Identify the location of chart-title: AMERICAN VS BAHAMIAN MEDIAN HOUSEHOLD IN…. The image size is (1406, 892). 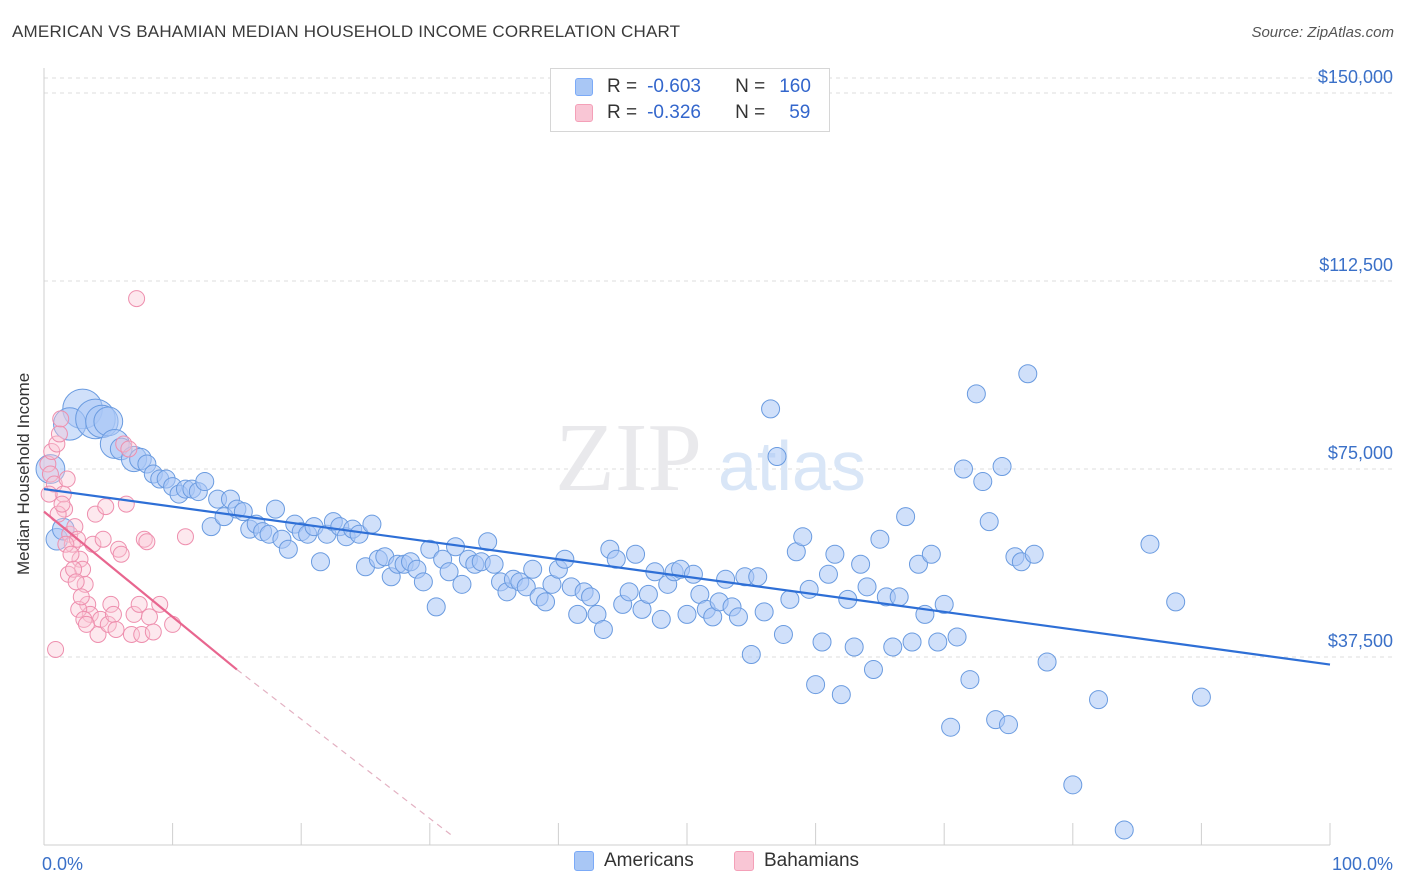
(346, 31).